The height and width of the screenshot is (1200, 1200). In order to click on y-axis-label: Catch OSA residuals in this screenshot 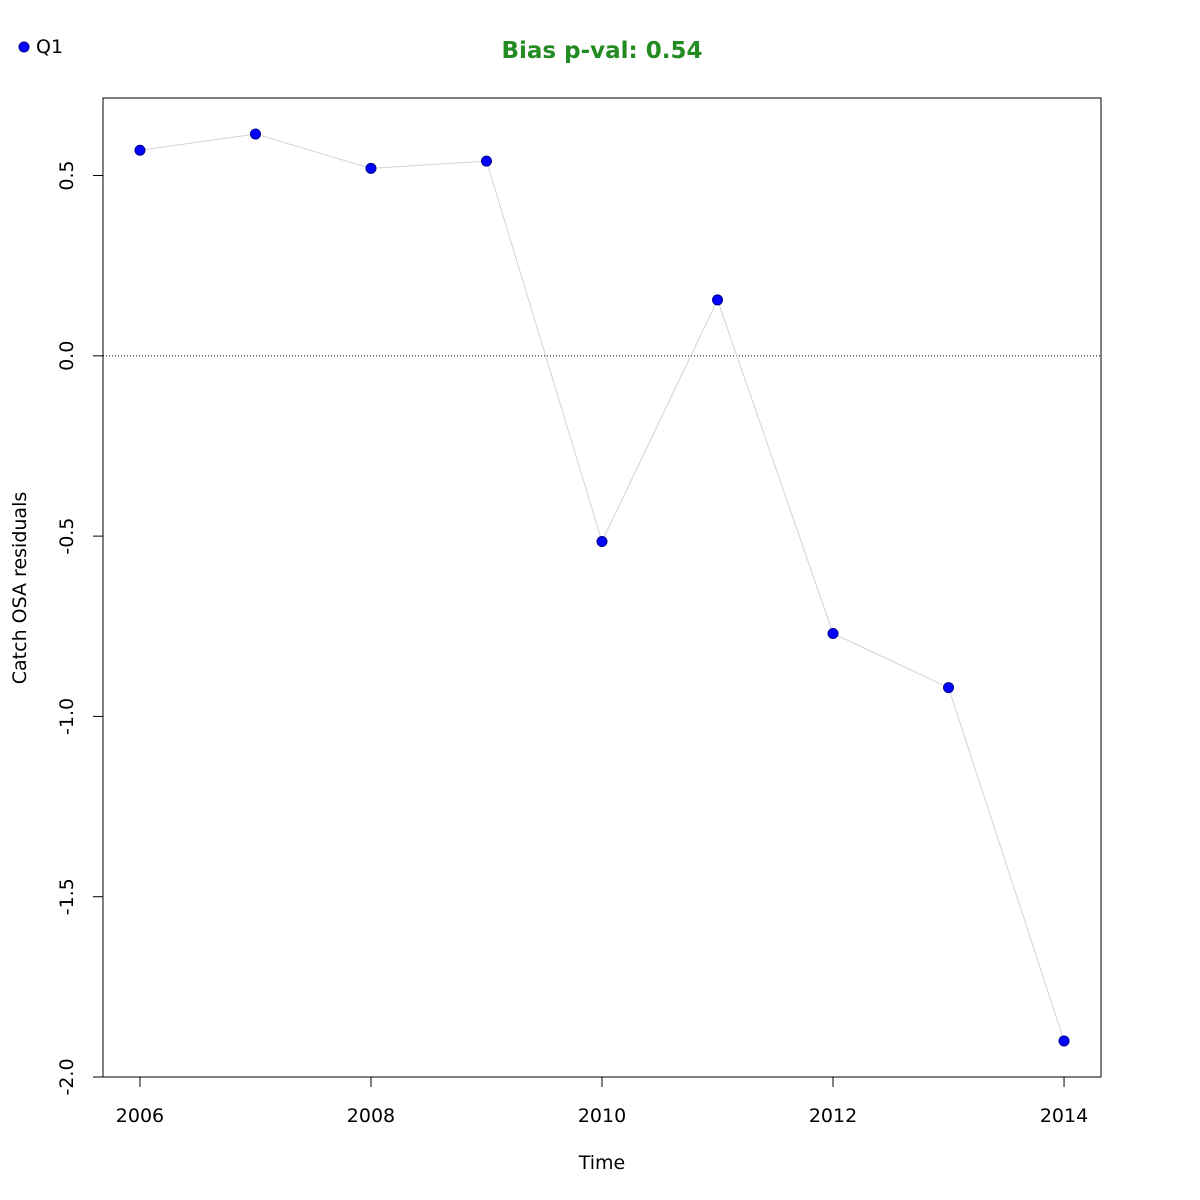, I will do `click(20, 588)`.